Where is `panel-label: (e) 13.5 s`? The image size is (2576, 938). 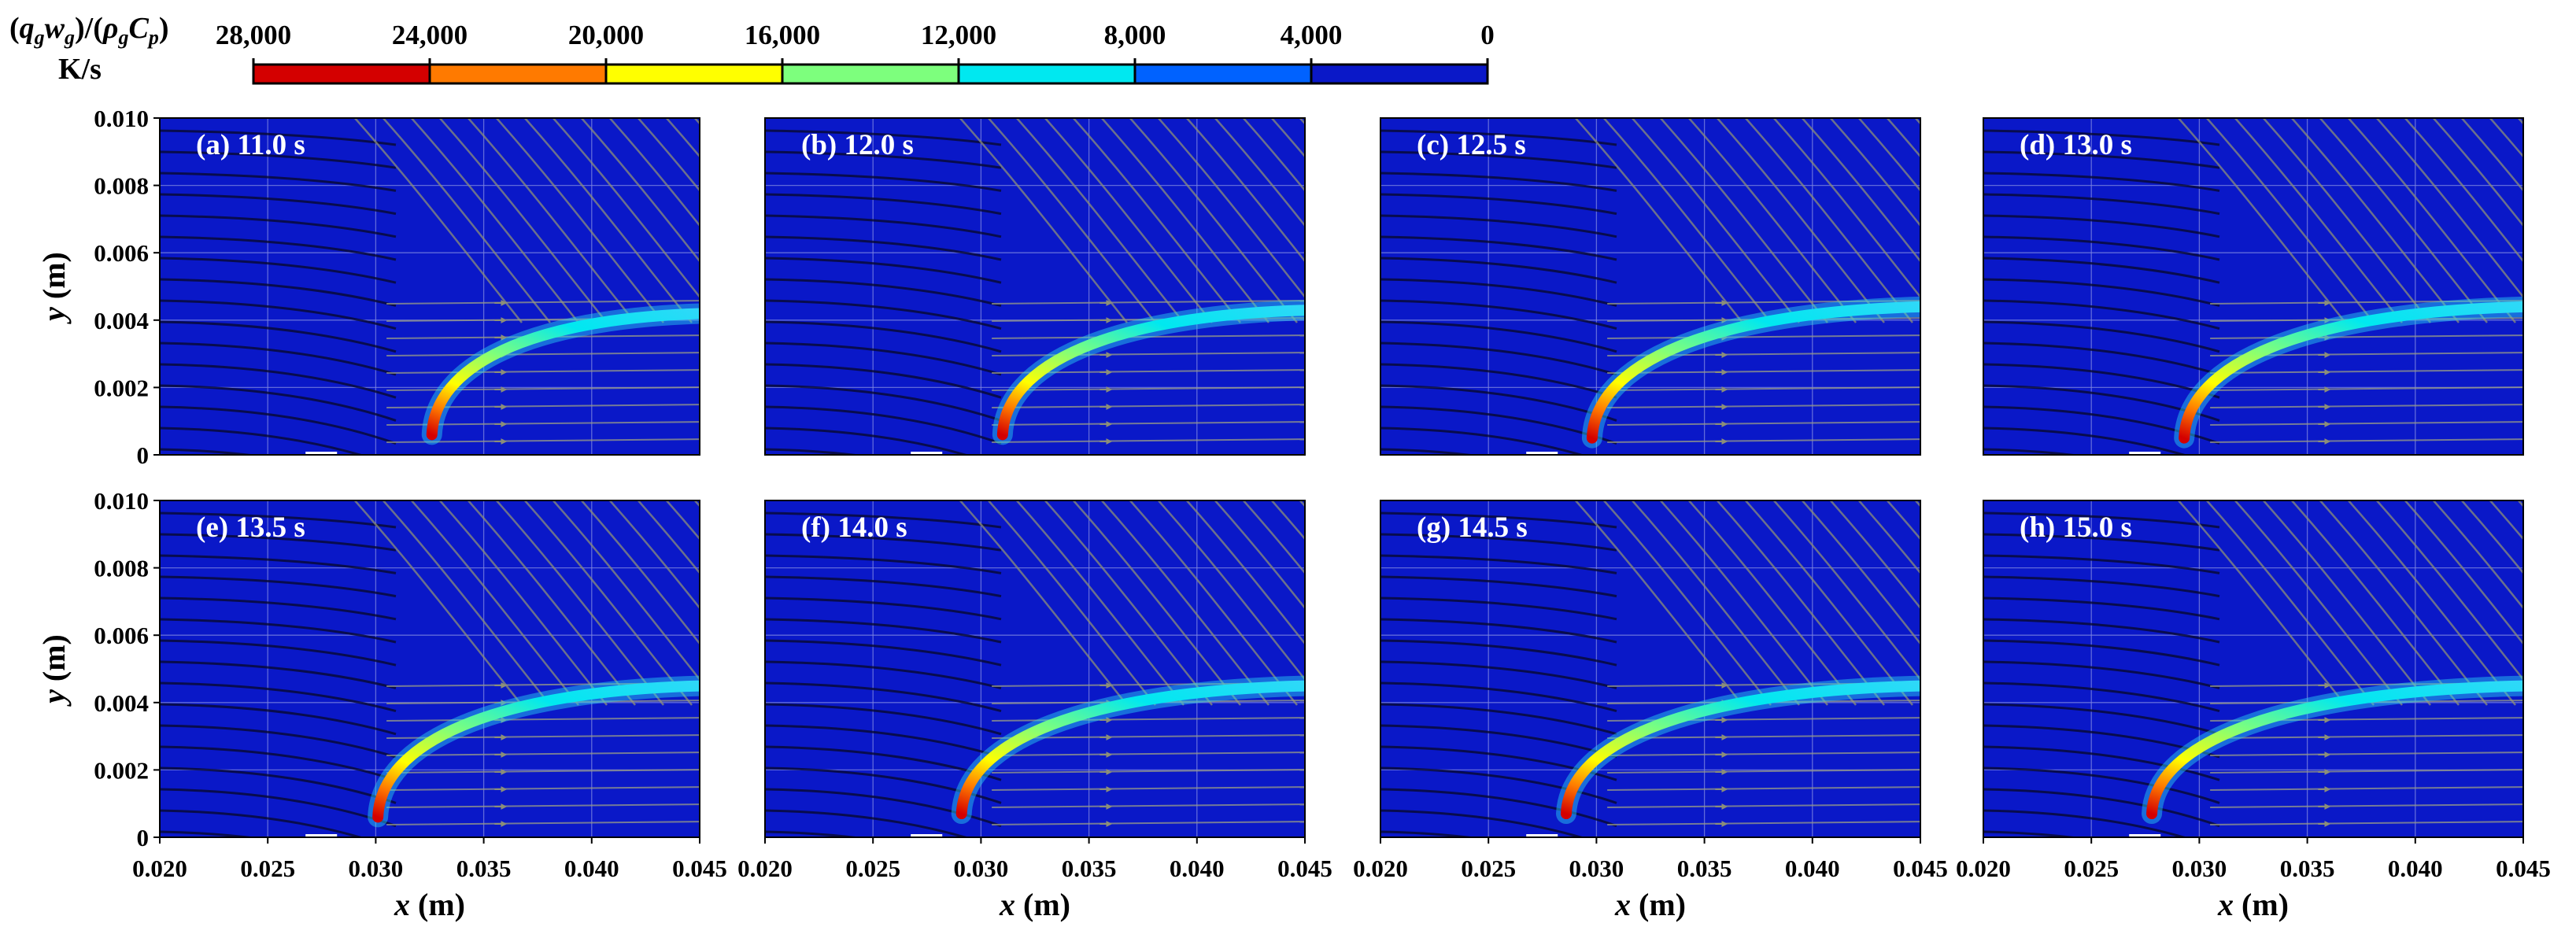 panel-label: (e) 13.5 s is located at coordinates (250, 527).